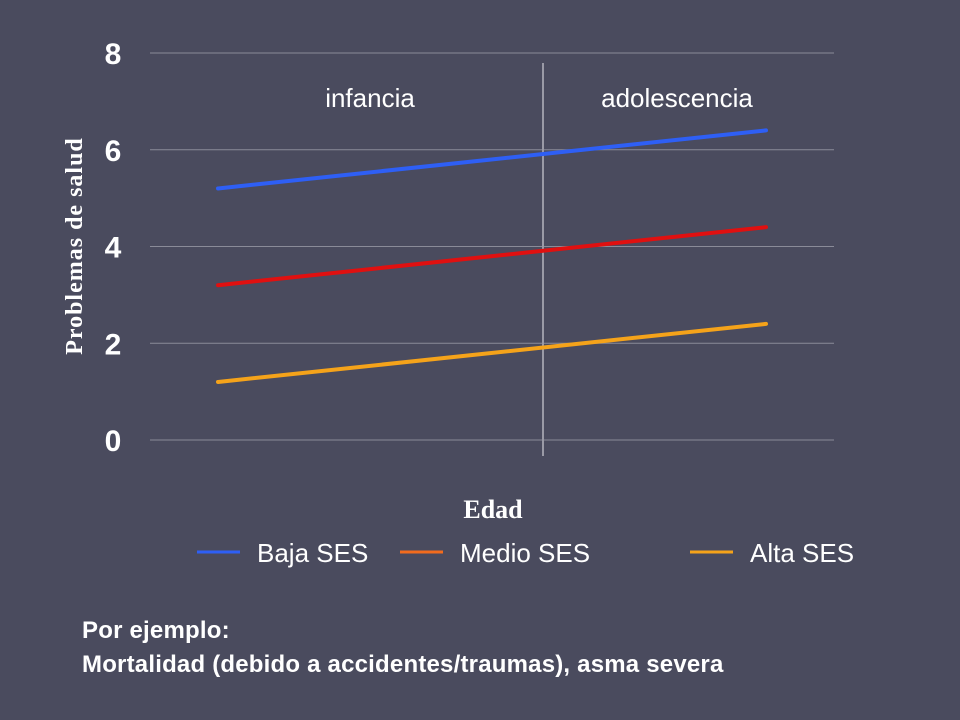  I want to click on region-label-adolescencia: adolescencia, so click(677, 98).